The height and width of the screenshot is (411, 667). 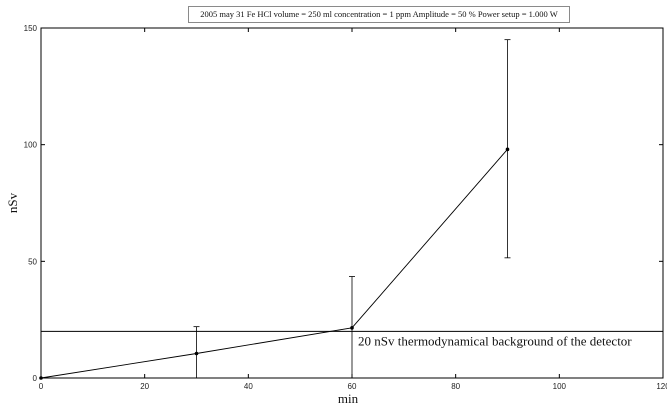 I want to click on x-tick-label: 20, so click(x=144, y=386).